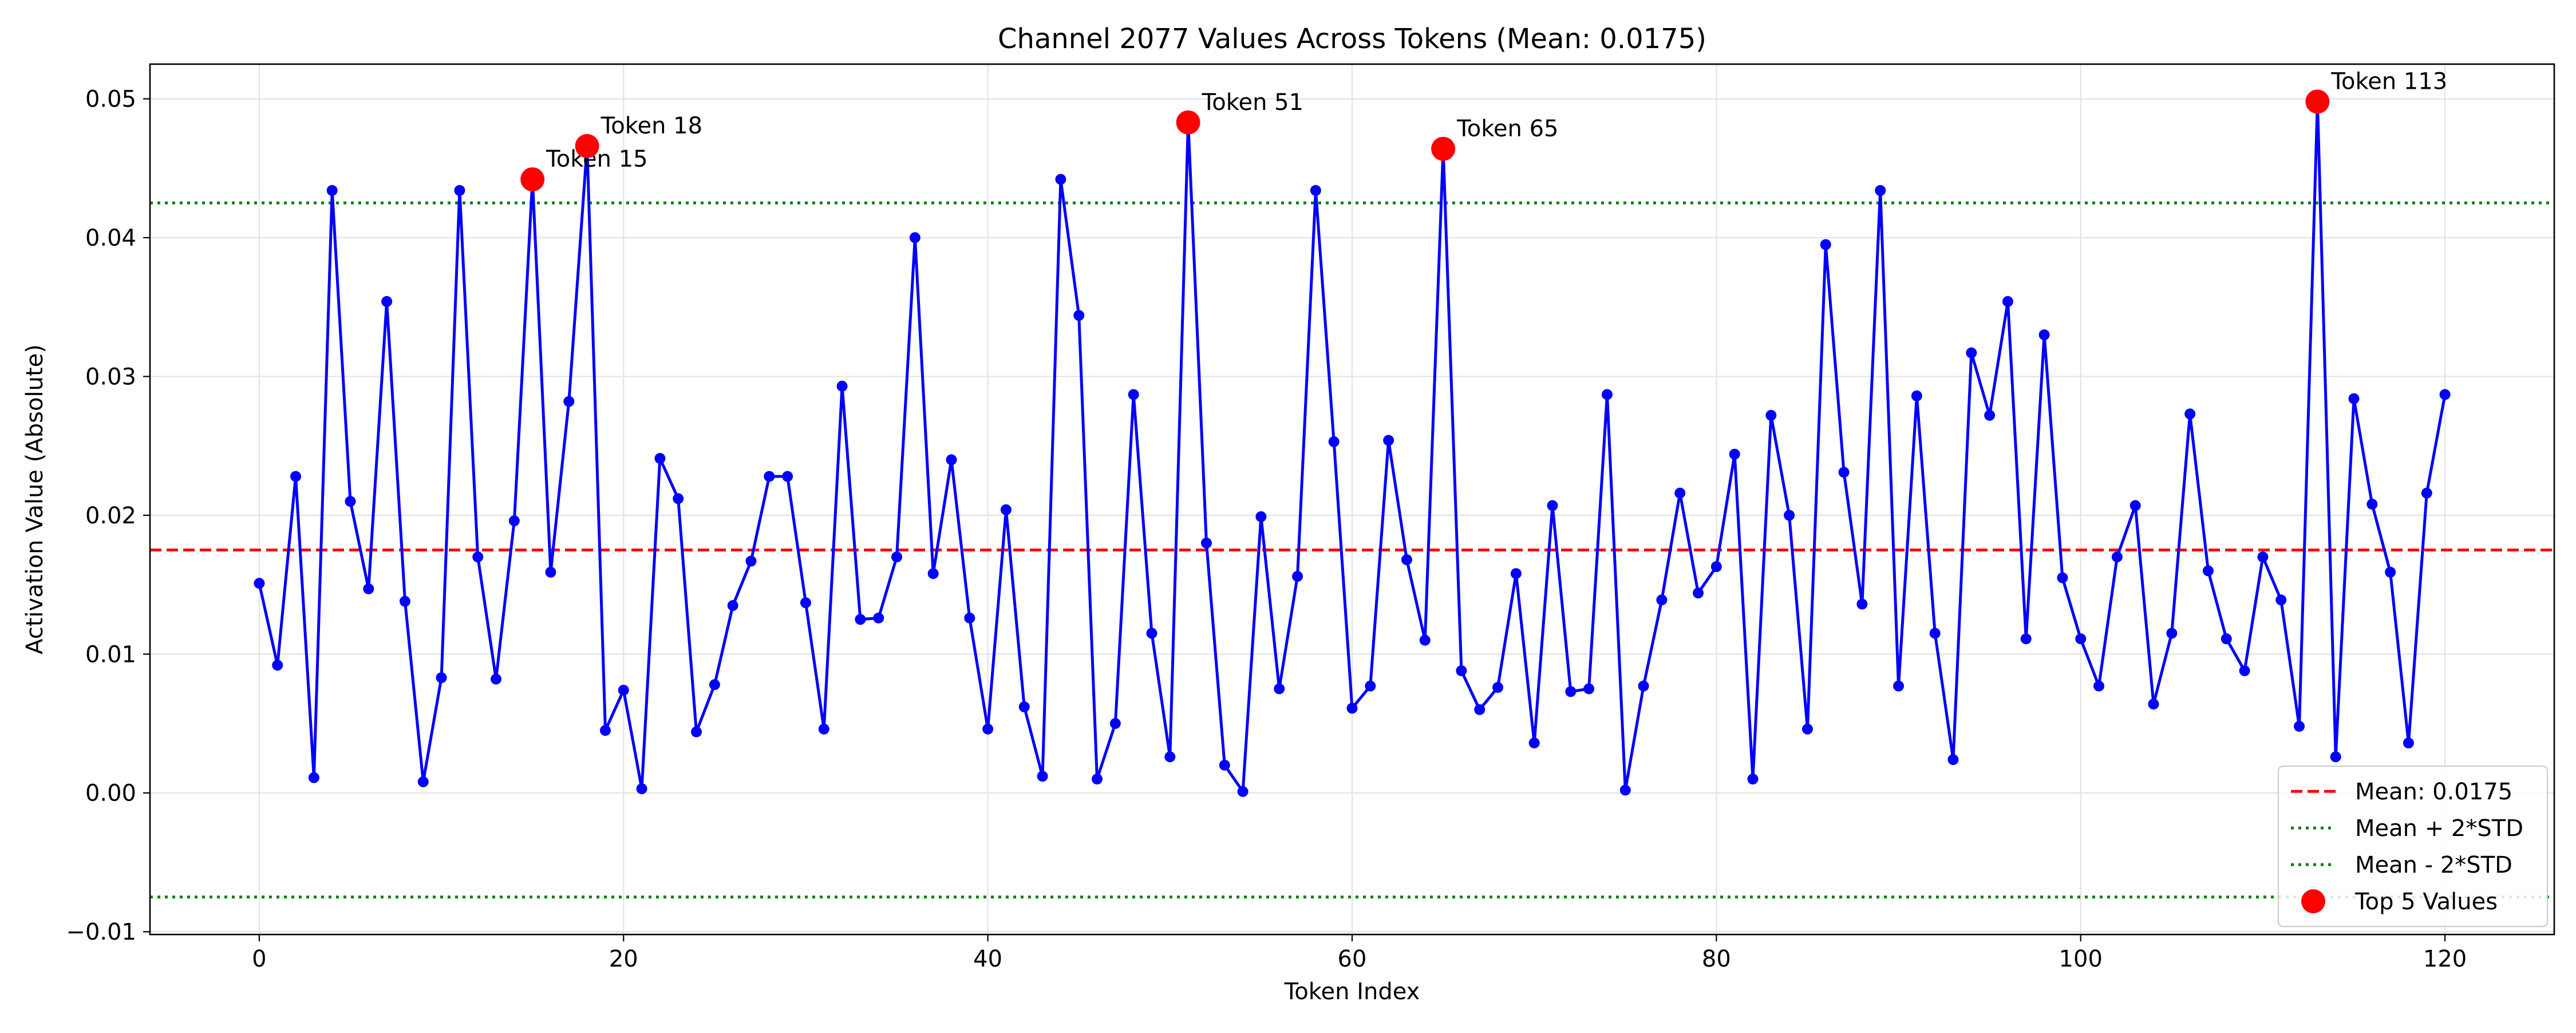  What do you see at coordinates (2445, 959) in the screenshot?
I see `x-tick-label: 120` at bounding box center [2445, 959].